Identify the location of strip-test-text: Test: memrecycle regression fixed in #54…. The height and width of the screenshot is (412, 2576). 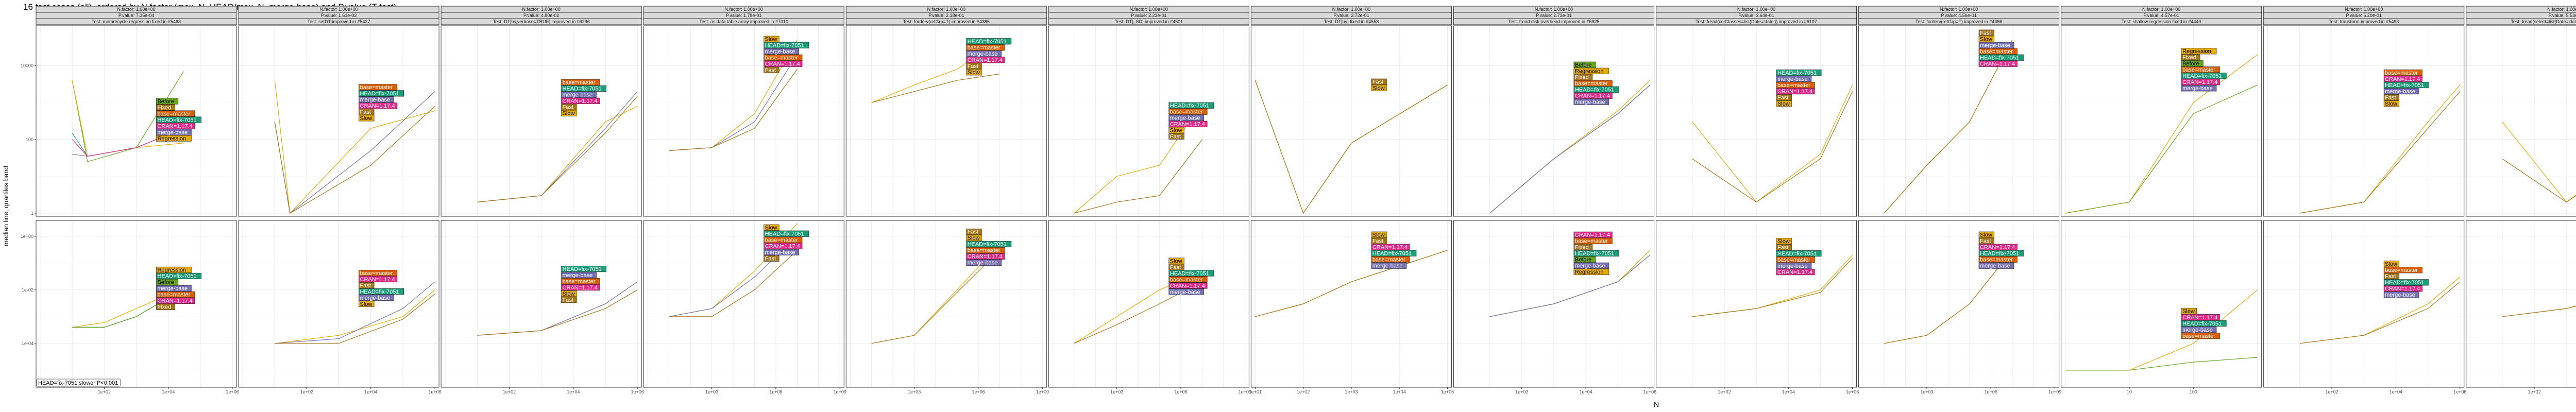
(136, 21).